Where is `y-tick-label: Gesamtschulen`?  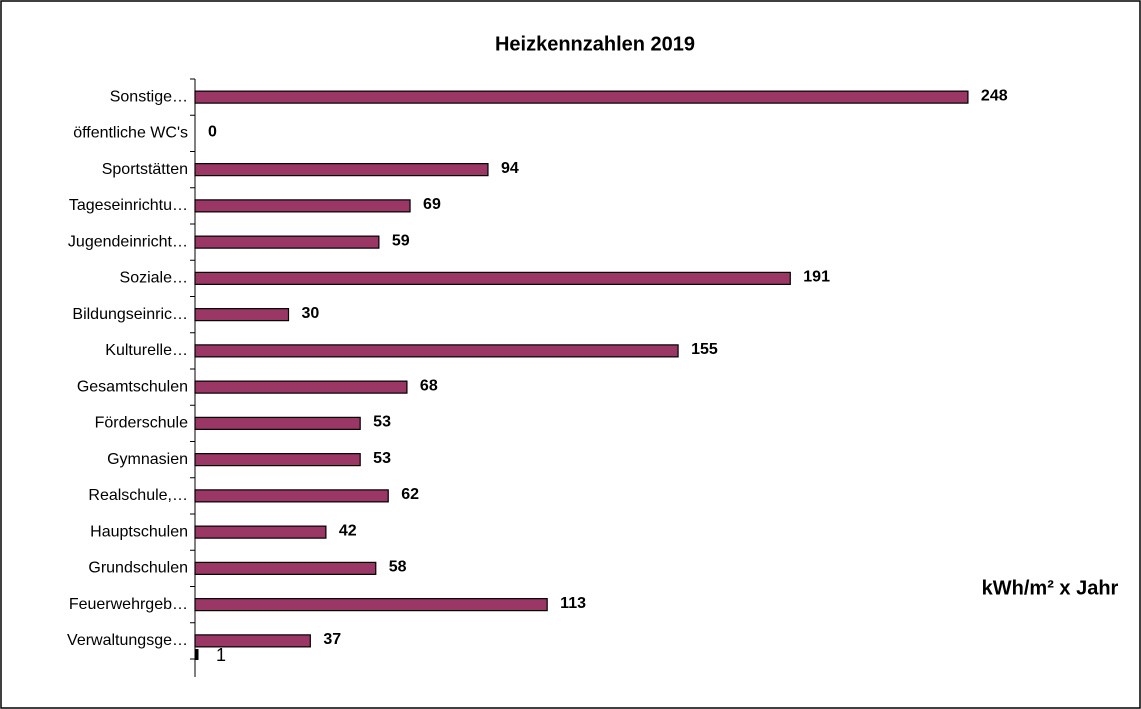
y-tick-label: Gesamtschulen is located at coordinates (132, 386).